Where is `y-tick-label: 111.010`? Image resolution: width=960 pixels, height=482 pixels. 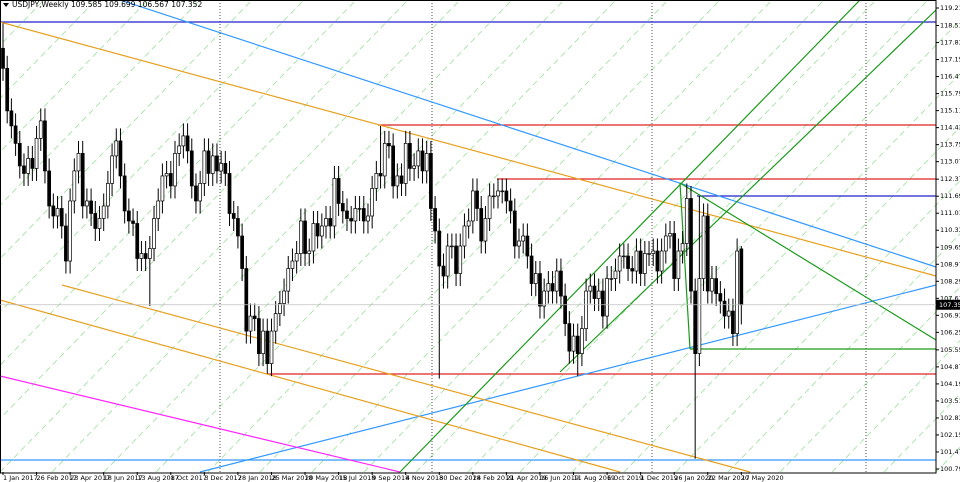
y-tick-label: 111.010 is located at coordinates (950, 213).